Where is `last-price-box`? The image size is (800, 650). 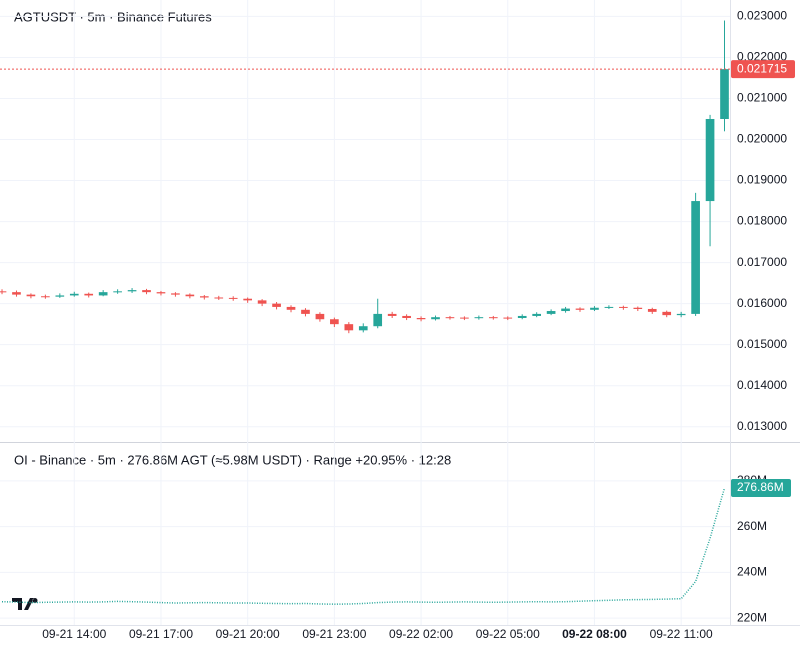 last-price-box is located at coordinates (763, 69).